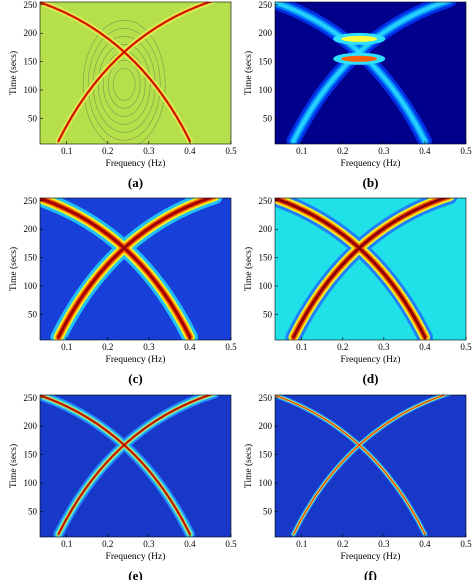 The height and width of the screenshot is (580, 474). I want to click on caption: (a), so click(135, 182).